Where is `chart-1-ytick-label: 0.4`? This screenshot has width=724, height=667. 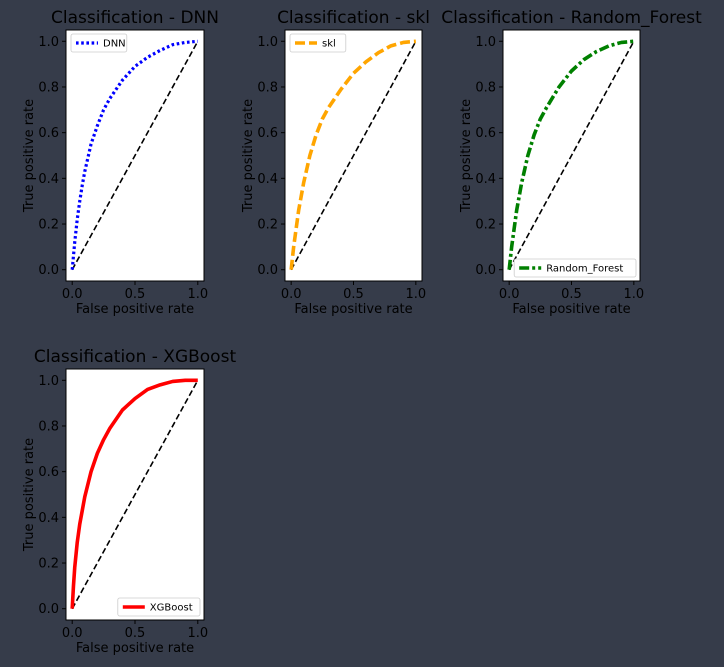
chart-1-ytick-label: 0.4 is located at coordinates (267, 179).